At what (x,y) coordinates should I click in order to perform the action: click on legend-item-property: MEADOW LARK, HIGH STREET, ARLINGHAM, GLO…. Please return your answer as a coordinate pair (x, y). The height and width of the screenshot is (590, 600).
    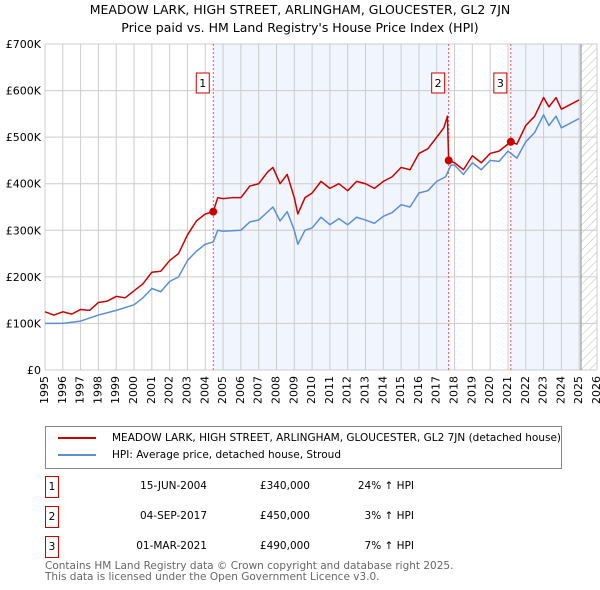
    Looking at the image, I should click on (309, 438).